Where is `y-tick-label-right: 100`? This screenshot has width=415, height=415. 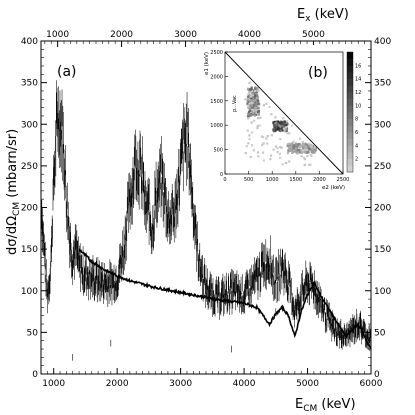 y-tick-label-right: 100 is located at coordinates (382, 292).